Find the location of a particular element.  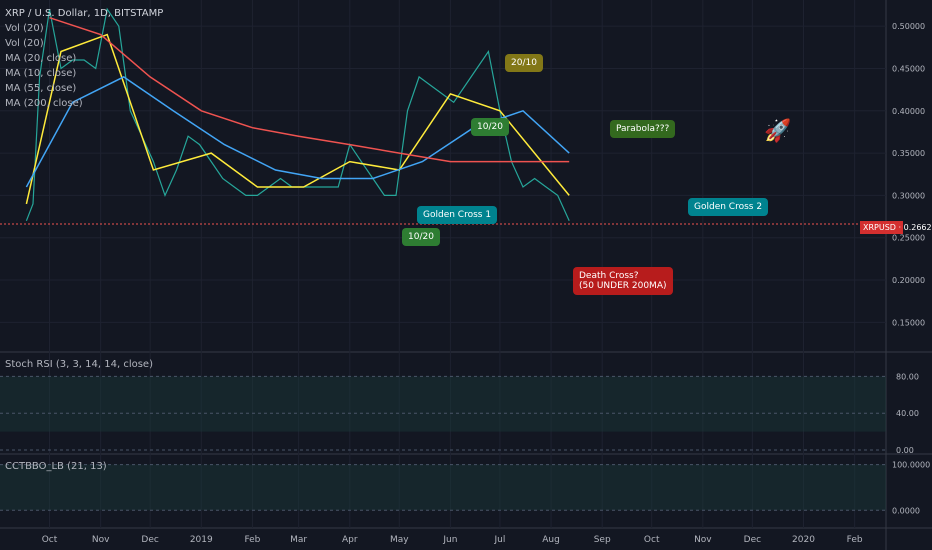

cct-legend: CCTBBO_LB (21, 13) is located at coordinates (56, 466).